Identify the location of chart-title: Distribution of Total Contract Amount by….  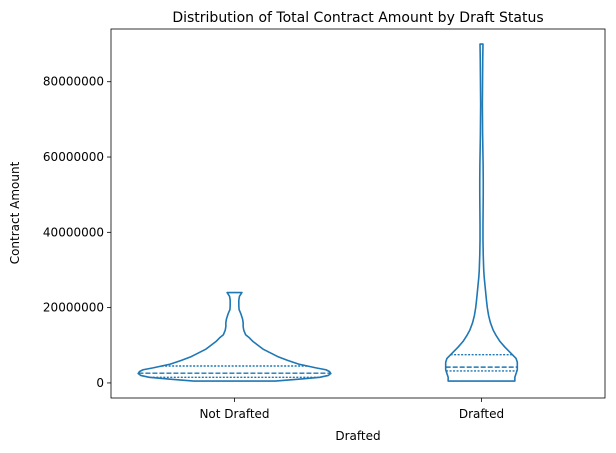
(357, 18).